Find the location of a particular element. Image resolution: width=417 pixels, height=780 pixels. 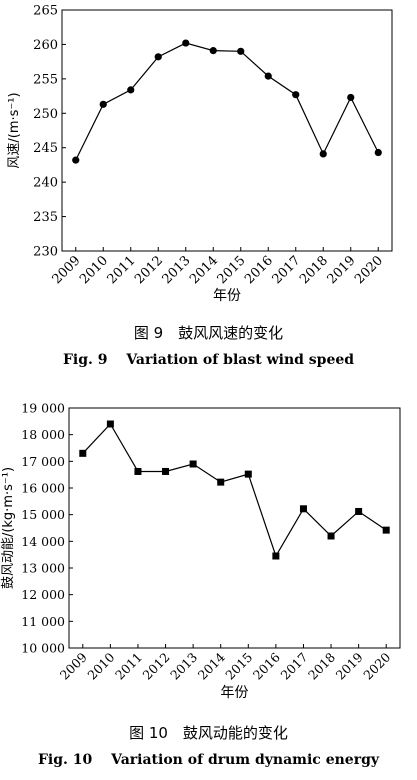

y-tick-label: 18 000 is located at coordinates (43, 434).